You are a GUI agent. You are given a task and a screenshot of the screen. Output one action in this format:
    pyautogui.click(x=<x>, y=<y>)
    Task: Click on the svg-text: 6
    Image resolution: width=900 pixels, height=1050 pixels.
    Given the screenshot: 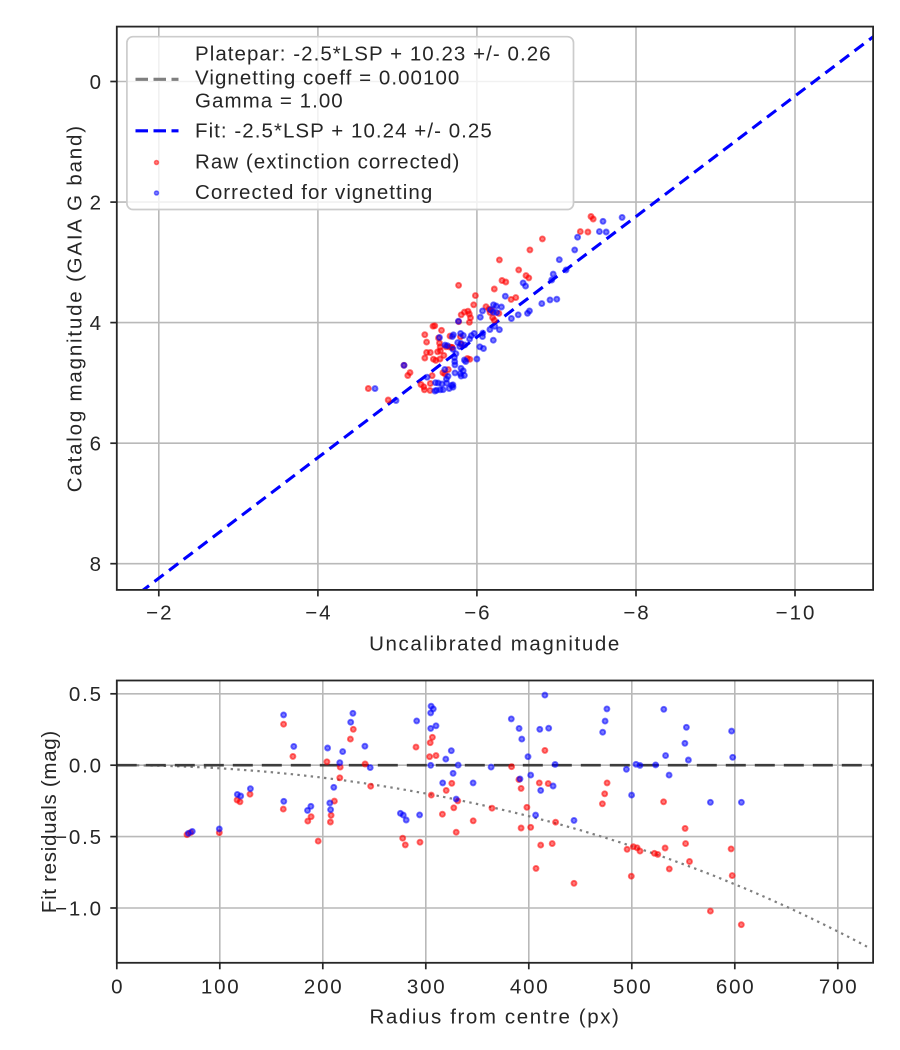 What is the action you would take?
    pyautogui.click(x=95, y=444)
    